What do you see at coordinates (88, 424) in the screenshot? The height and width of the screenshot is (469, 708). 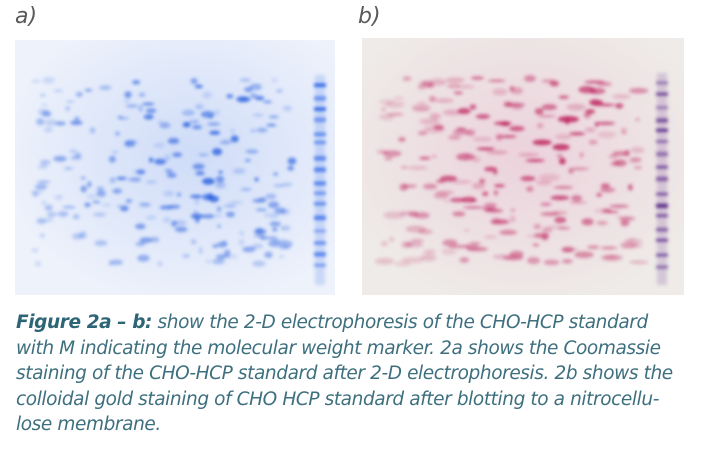 I see `caption-line: lose membrane.` at bounding box center [88, 424].